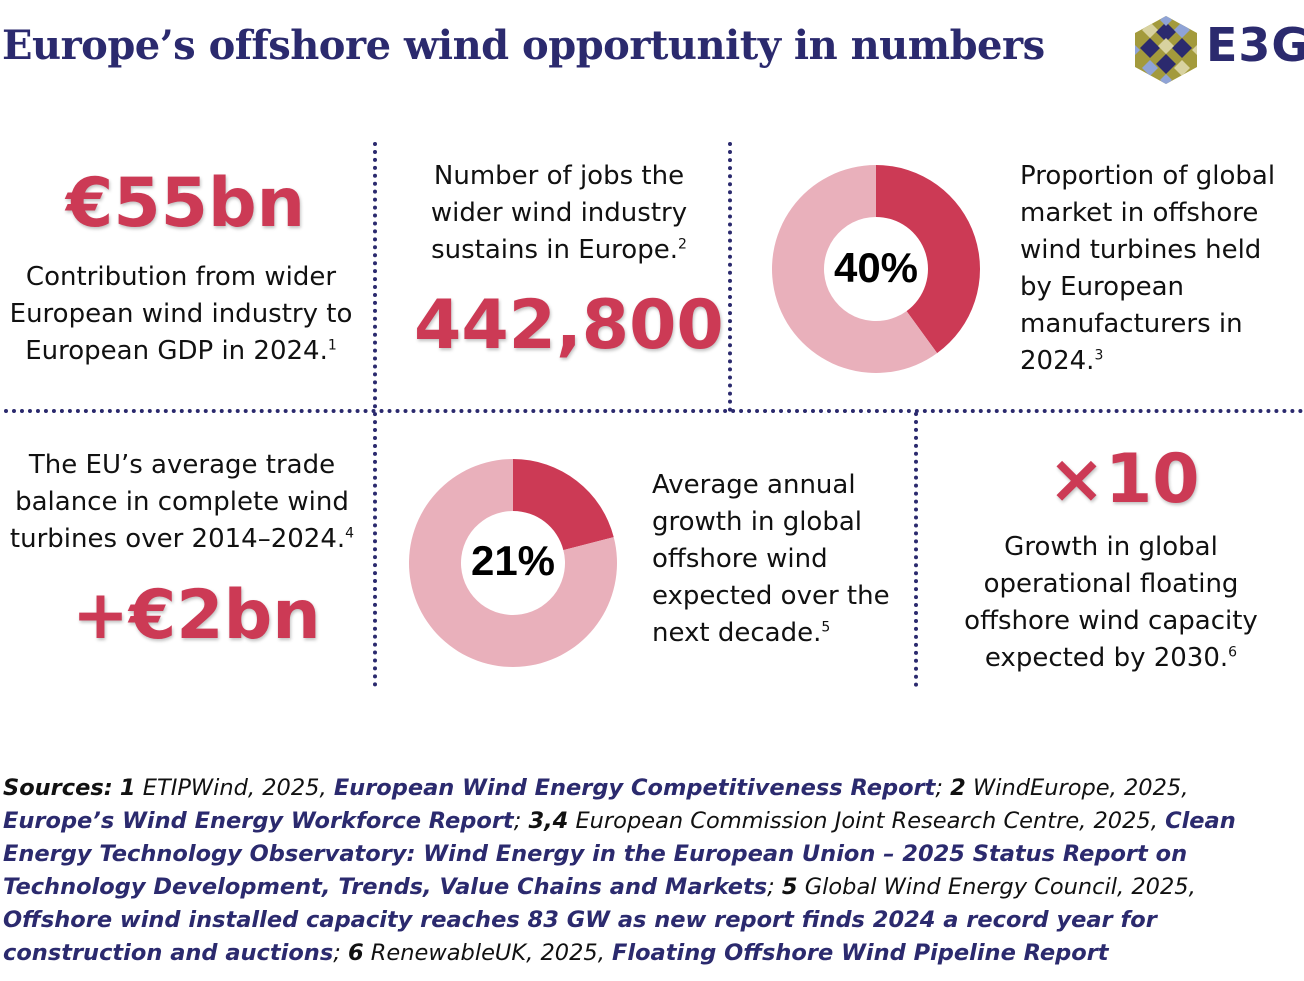 The width and height of the screenshot is (1304, 981). Describe the element at coordinates (1077, 788) in the screenshot. I see `source-org: WindEurope, 2025,` at that location.